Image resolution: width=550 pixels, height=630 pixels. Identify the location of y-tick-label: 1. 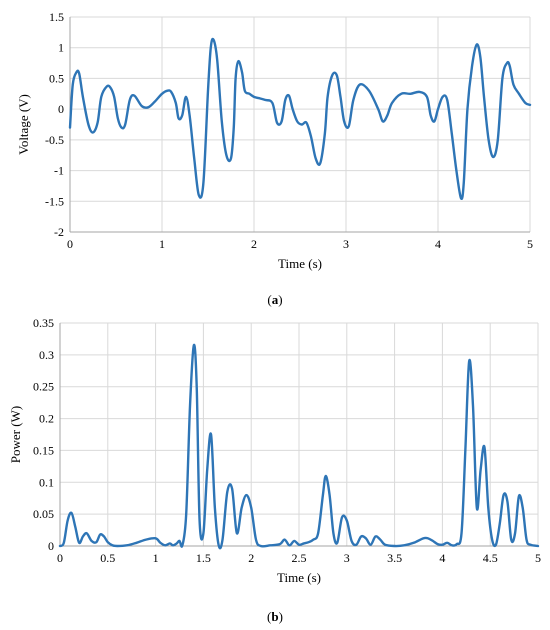
(61, 48).